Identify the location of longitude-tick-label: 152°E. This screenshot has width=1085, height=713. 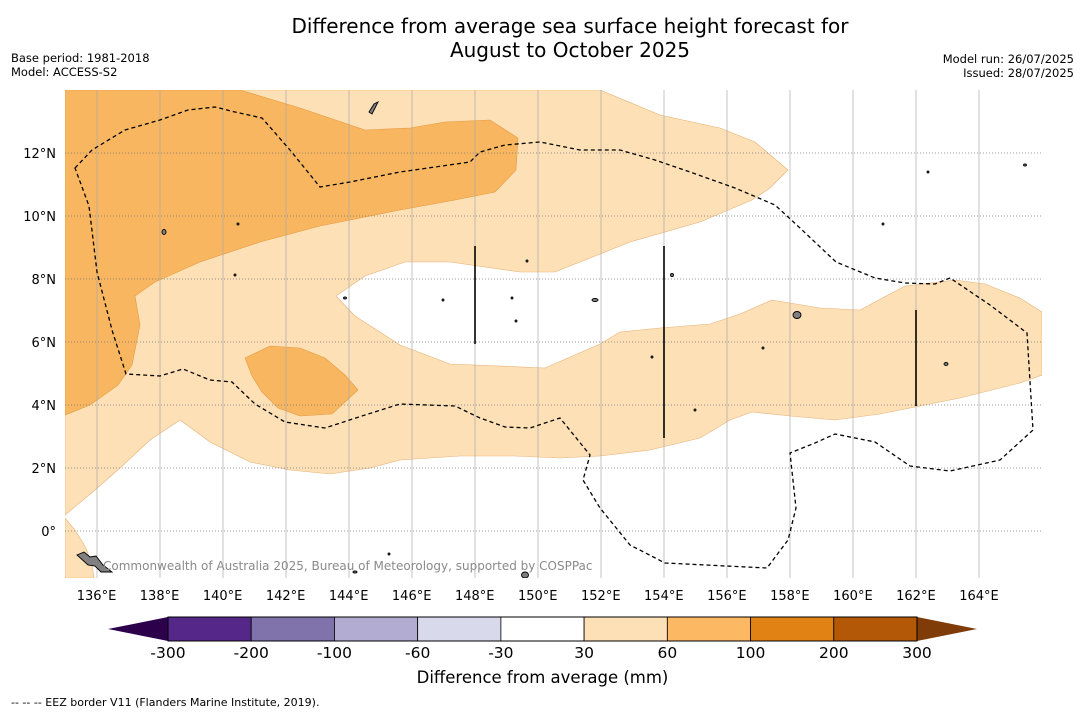
(601, 596).